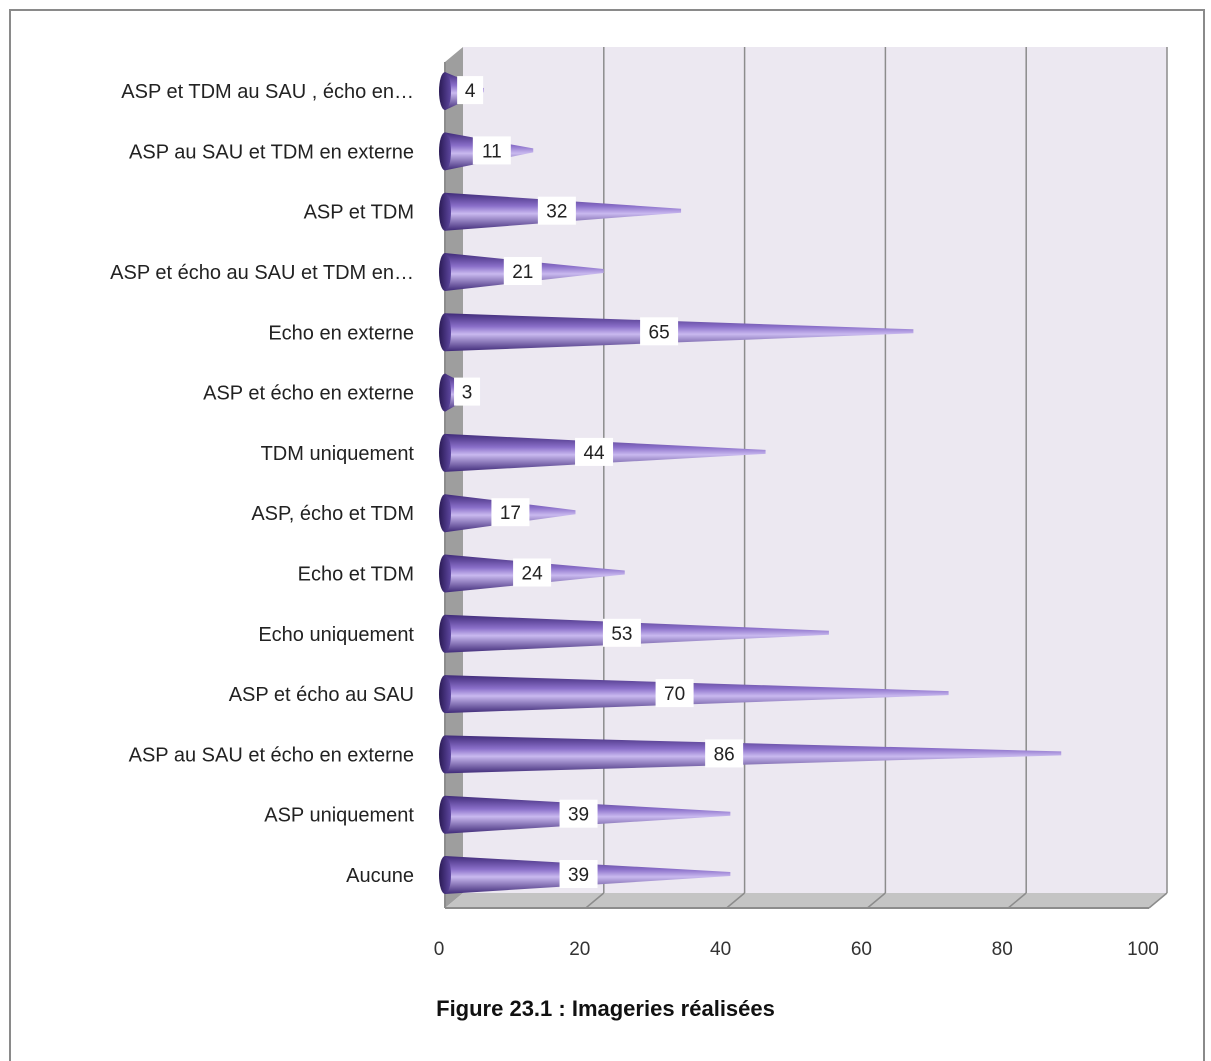 The width and height of the screenshot is (1211, 1061). I want to click on side-wall, so click(454, 477).